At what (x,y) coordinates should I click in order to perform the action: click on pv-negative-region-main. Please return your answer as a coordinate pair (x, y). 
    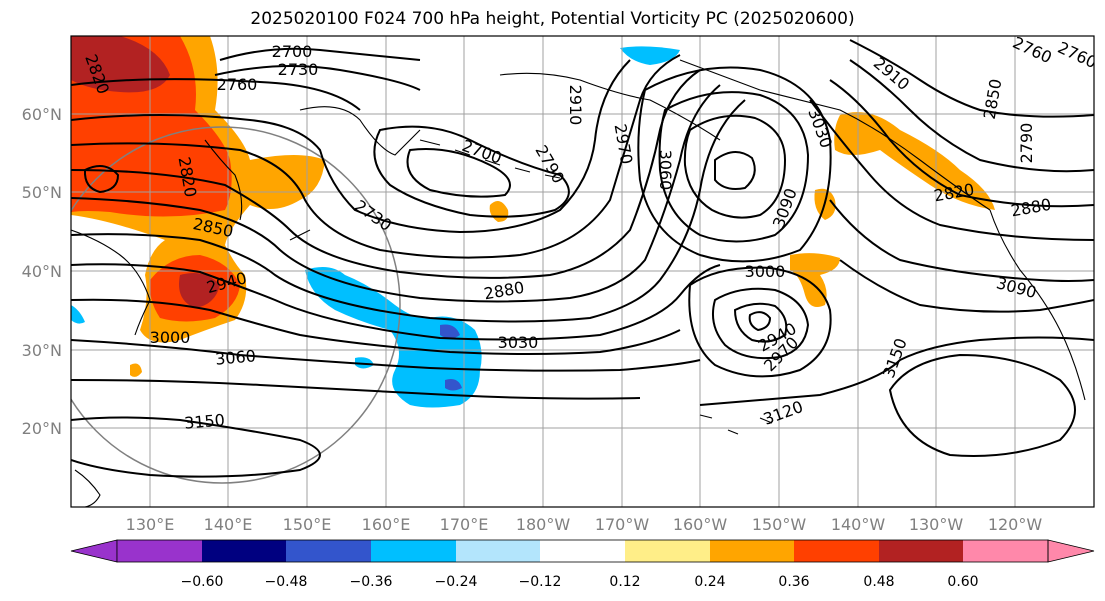
    Looking at the image, I should click on (393, 337).